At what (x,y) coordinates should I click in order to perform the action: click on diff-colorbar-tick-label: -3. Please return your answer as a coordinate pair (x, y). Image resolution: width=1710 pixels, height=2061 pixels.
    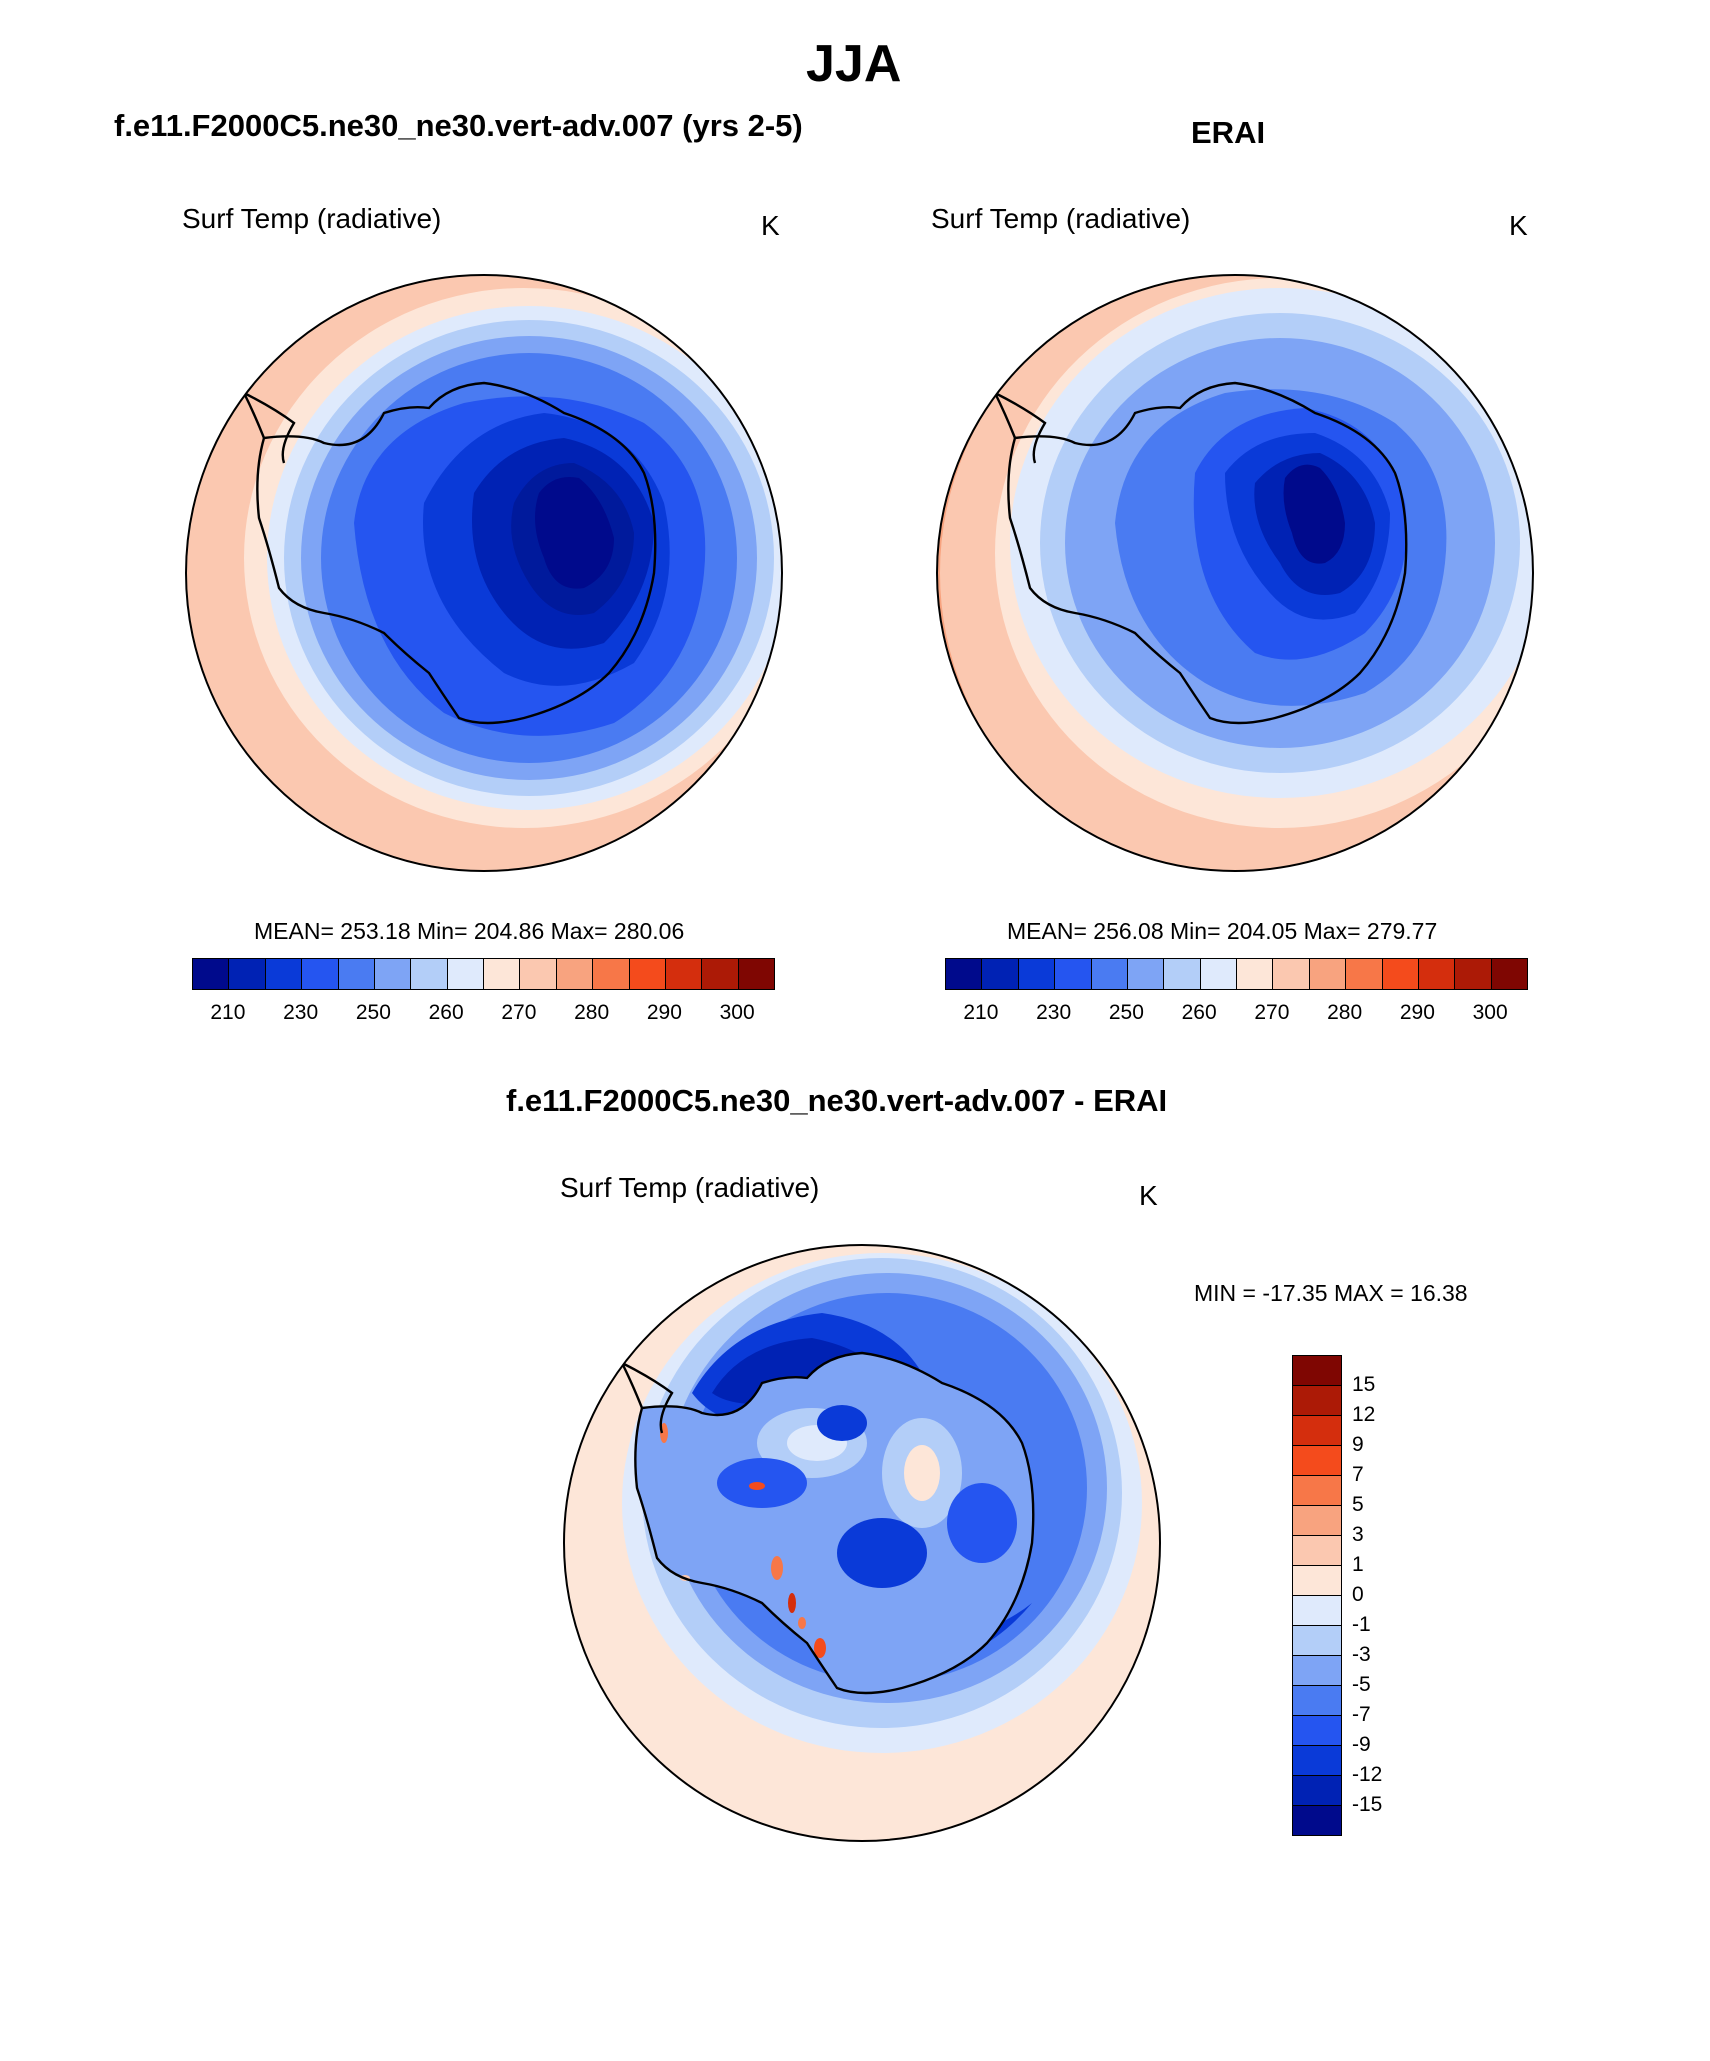
    Looking at the image, I should click on (1361, 1654).